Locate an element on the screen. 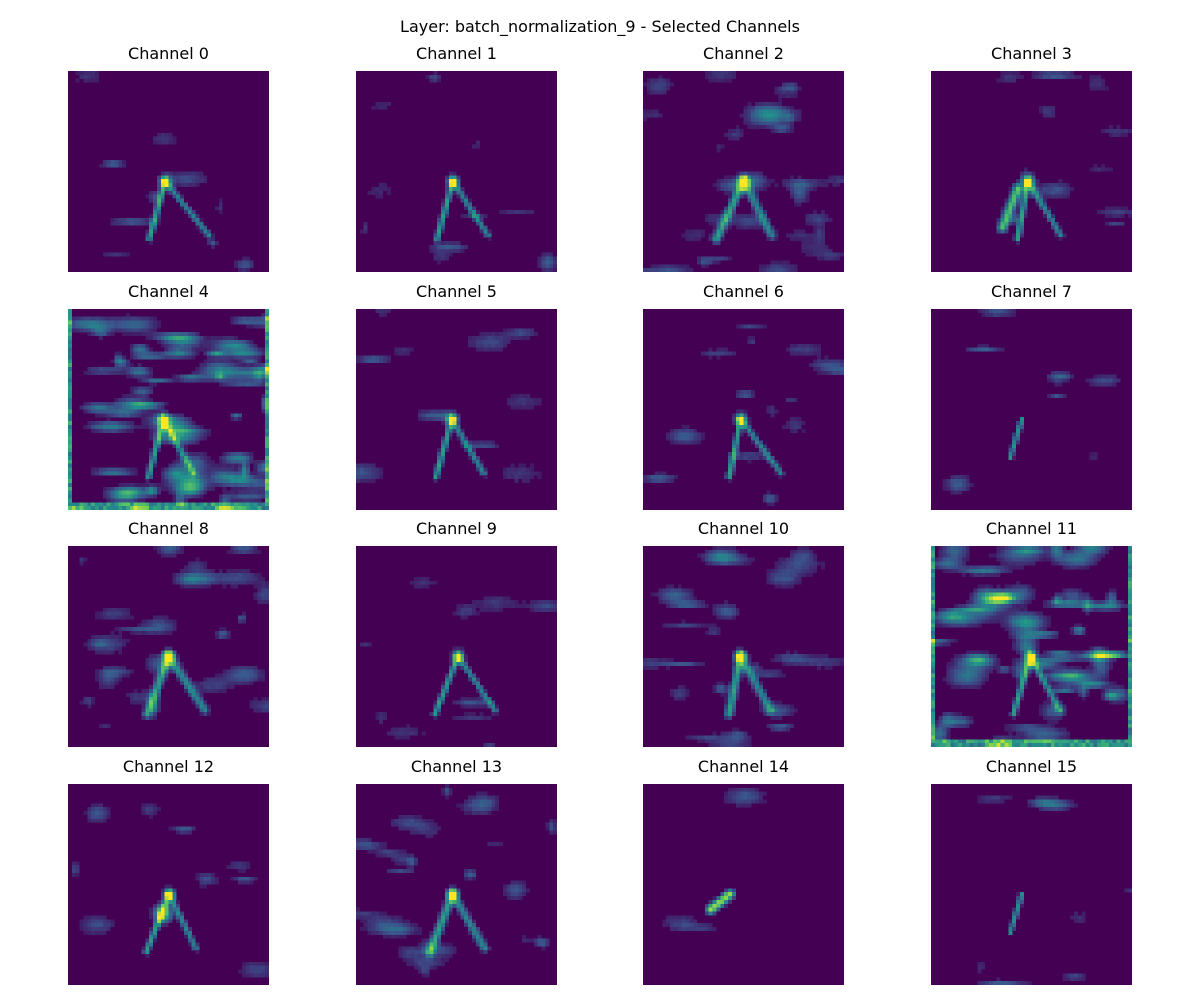  channel-panel: Channel 9 is located at coordinates (456, 633).